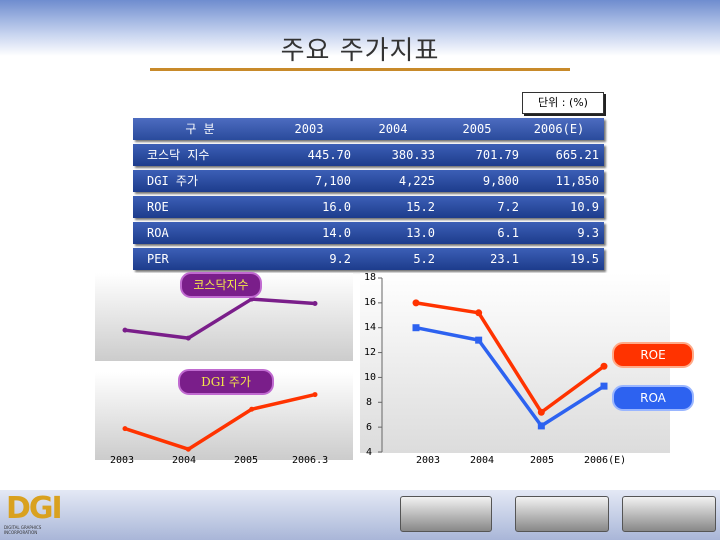 Image resolution: width=720 pixels, height=540 pixels. Describe the element at coordinates (336, 207) in the screenshot. I see `table-cell: 16.0` at that location.